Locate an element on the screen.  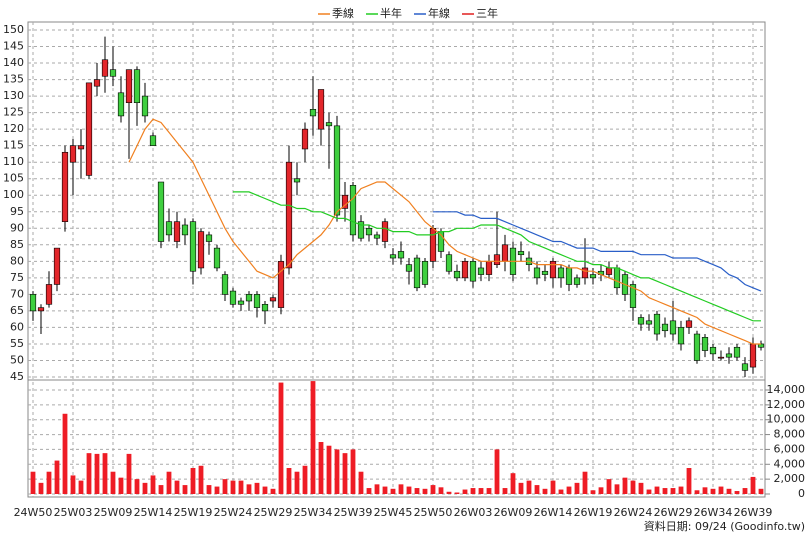
y2-tick-label: 4,000 is located at coordinates (790, 463).